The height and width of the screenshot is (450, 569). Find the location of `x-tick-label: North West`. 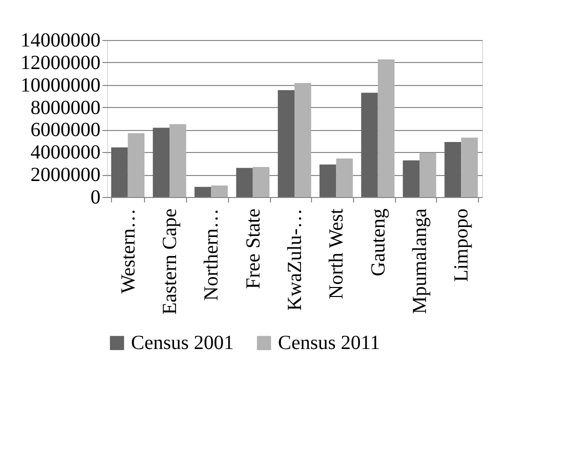

x-tick-label: North West is located at coordinates (337, 254).